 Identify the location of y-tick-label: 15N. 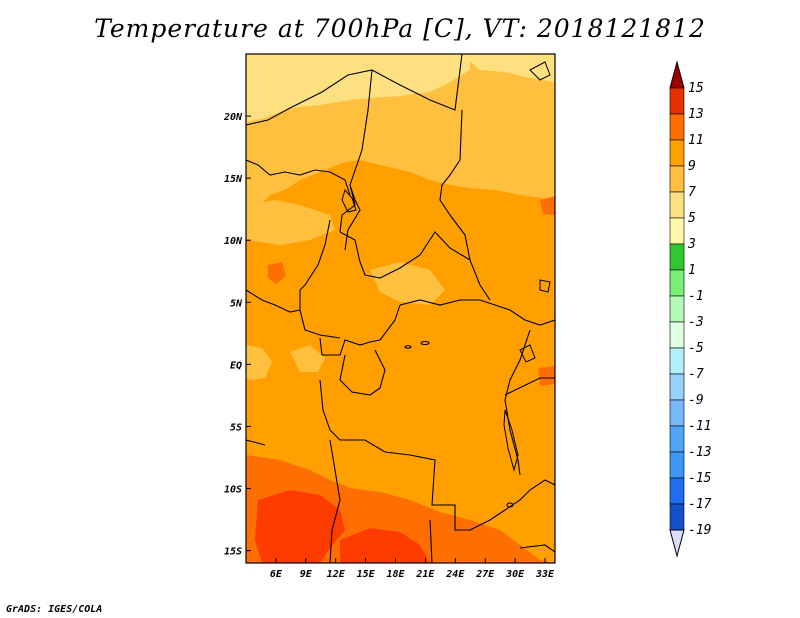
(233, 179).